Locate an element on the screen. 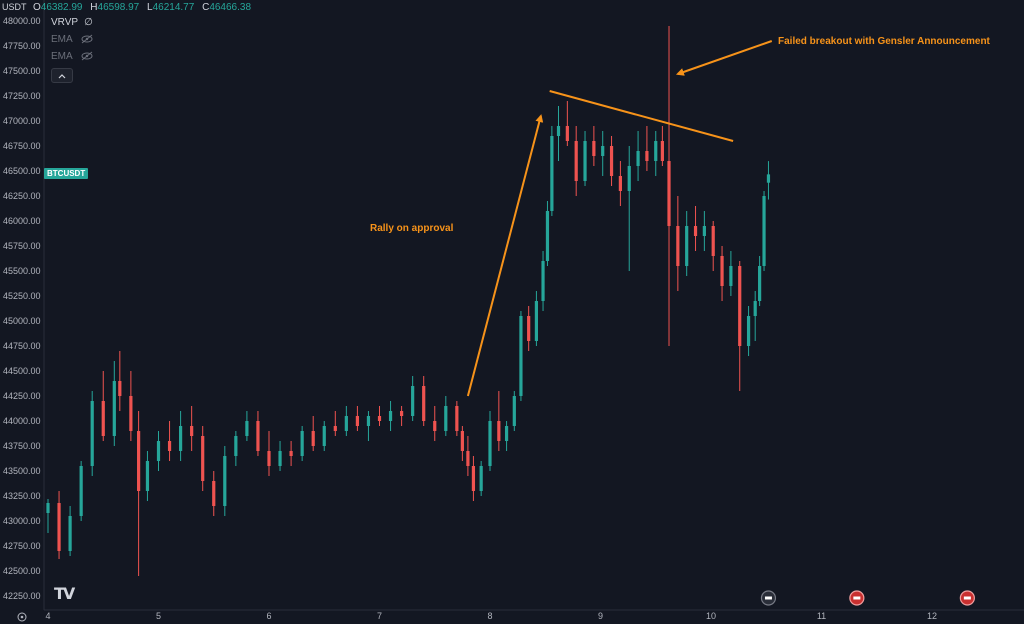 This screenshot has height=624, width=1024. price-tick-label: 43250.00 is located at coordinates (22, 496).